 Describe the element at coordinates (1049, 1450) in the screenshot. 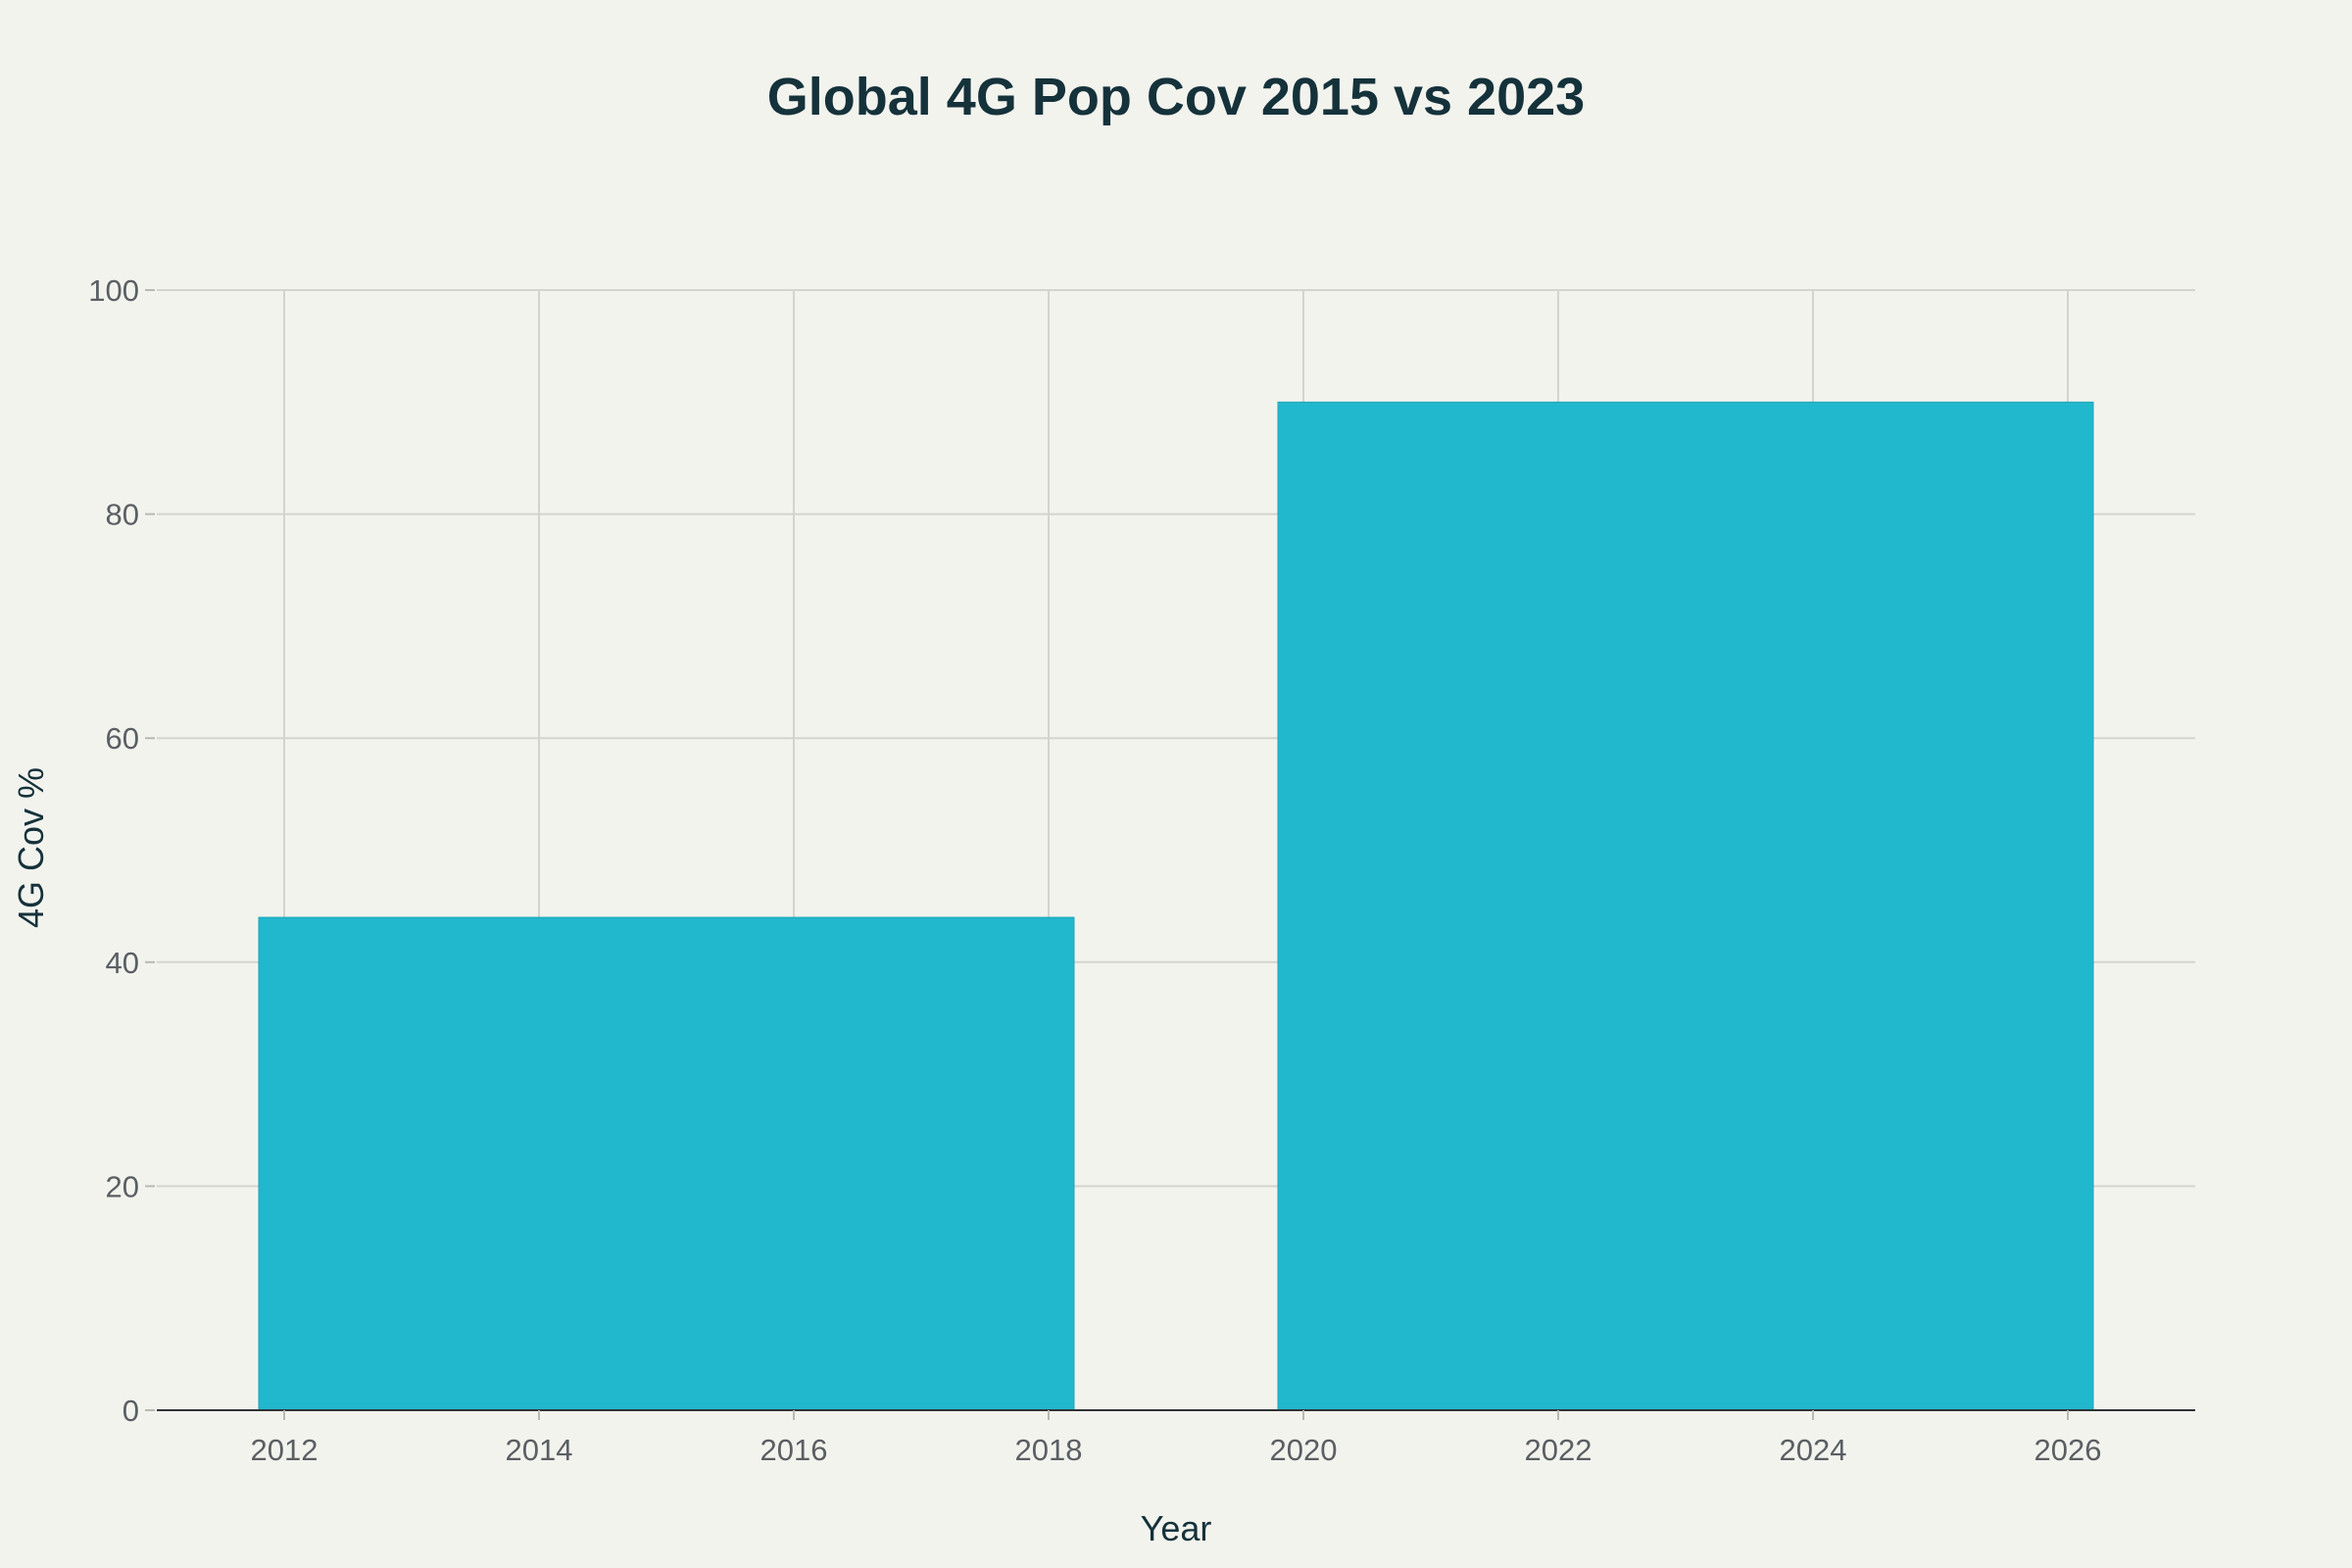

I see `x-tick-label: 2018` at that location.